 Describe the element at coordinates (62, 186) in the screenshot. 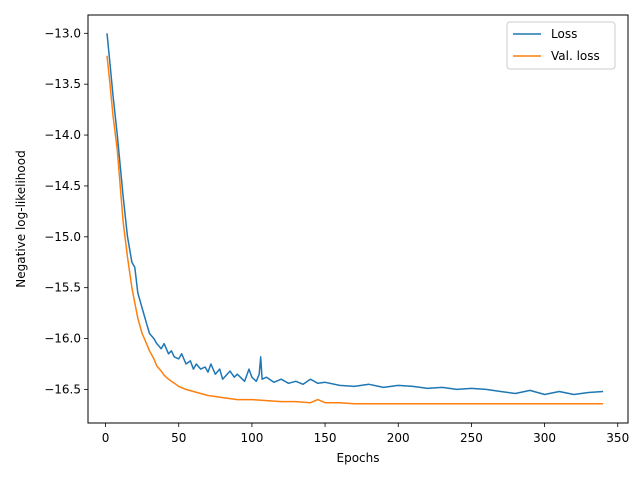

I see `y-tick-label: −14.5` at that location.